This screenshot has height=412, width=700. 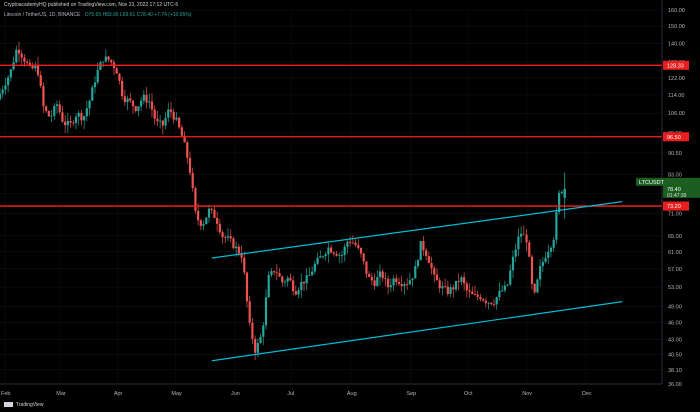 I want to click on time-tick-label: Feb, so click(x=5, y=394).